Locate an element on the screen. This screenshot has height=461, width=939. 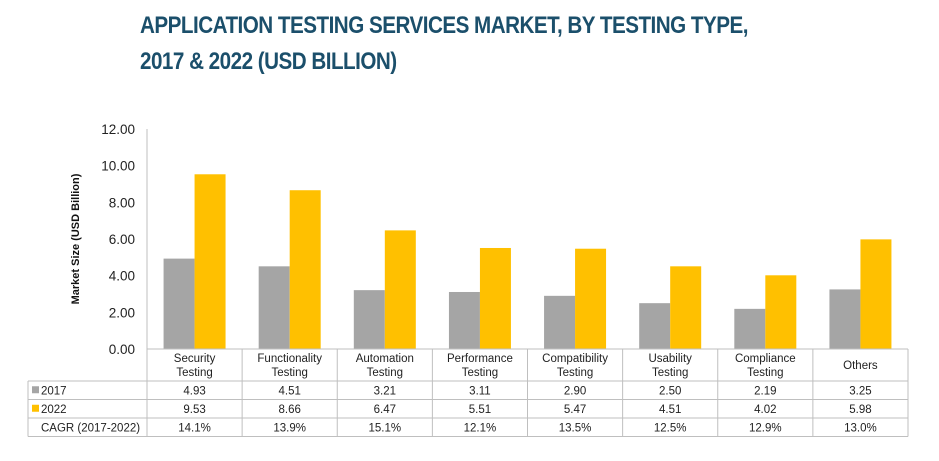
x-category-label: Others is located at coordinates (860, 366).